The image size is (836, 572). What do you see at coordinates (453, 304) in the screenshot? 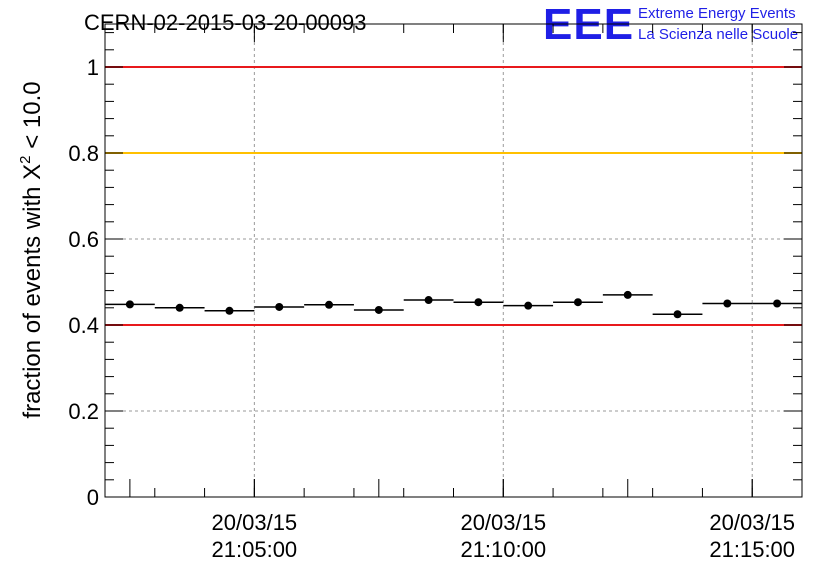
I see `data-series` at bounding box center [453, 304].